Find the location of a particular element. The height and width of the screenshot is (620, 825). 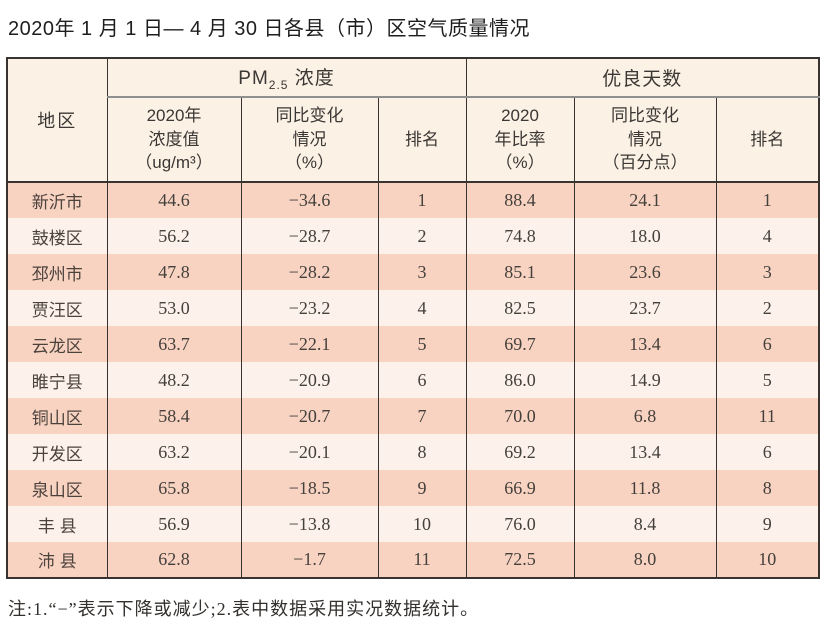

cell-good-rank: 4 is located at coordinates (767, 236).